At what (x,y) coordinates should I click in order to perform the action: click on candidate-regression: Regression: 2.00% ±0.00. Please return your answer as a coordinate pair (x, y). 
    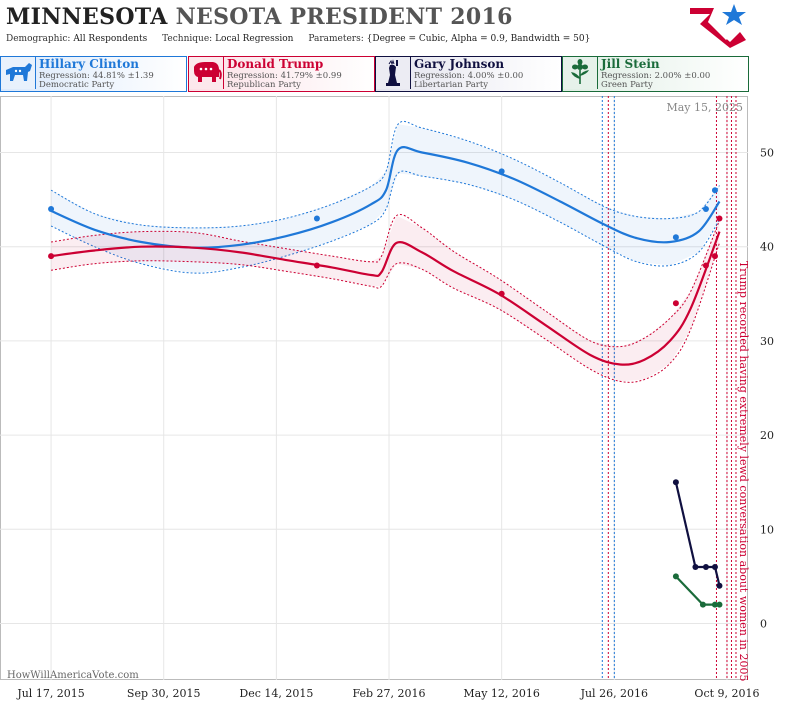
    Looking at the image, I should click on (656, 76).